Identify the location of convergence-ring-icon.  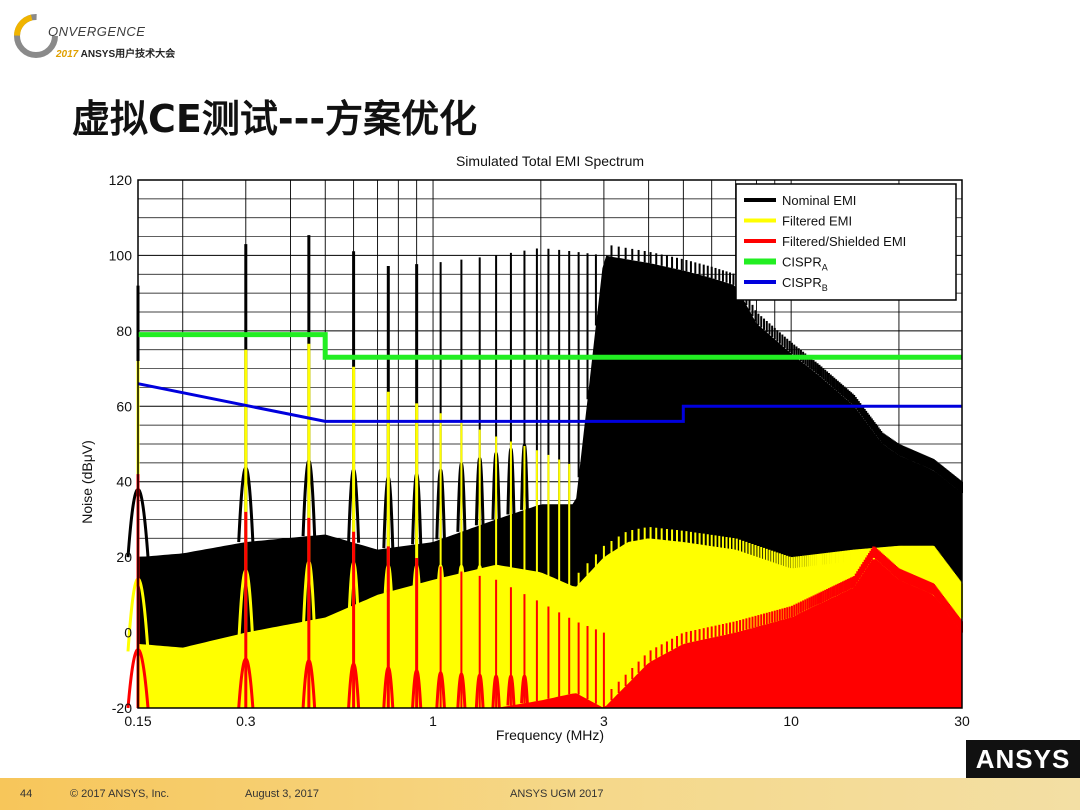
(36, 36).